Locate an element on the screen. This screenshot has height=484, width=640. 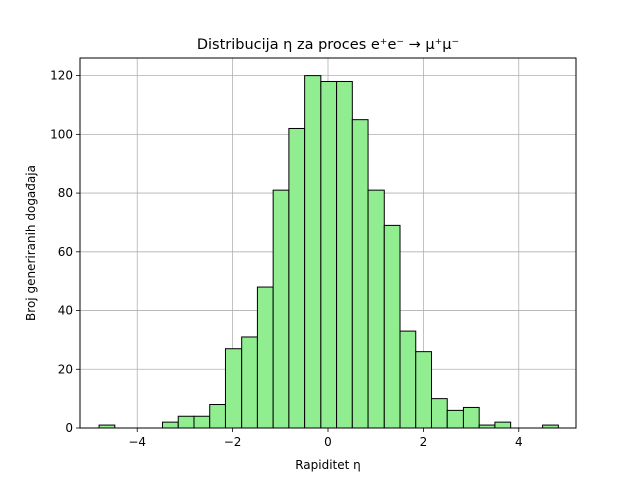
x-tick-label: 0 is located at coordinates (328, 442).